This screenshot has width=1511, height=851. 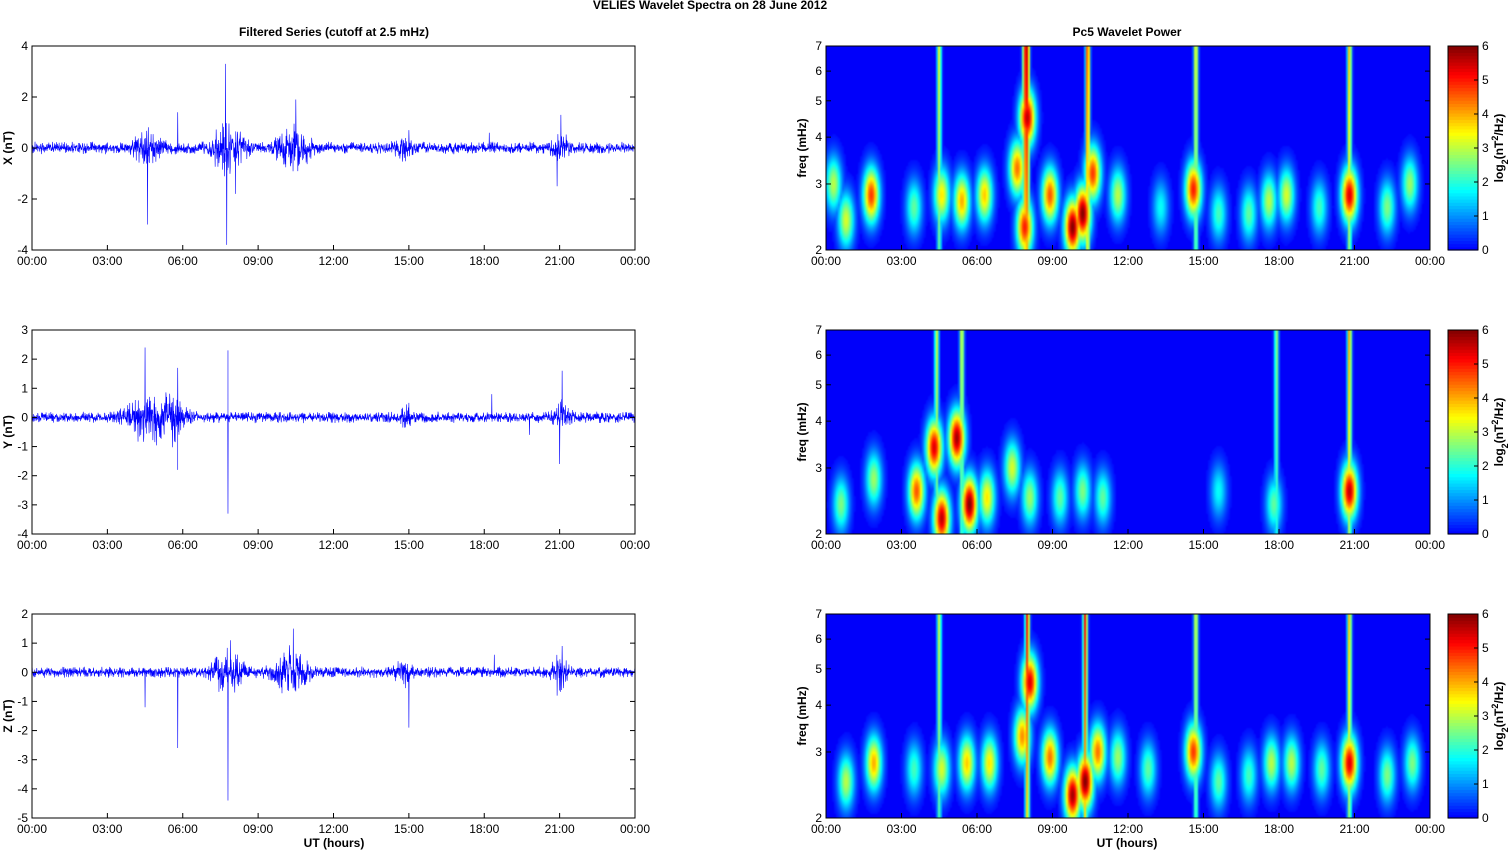 What do you see at coordinates (1128, 829) in the screenshot?
I see `wavelet-z-xtick-label-4: 12:00` at bounding box center [1128, 829].